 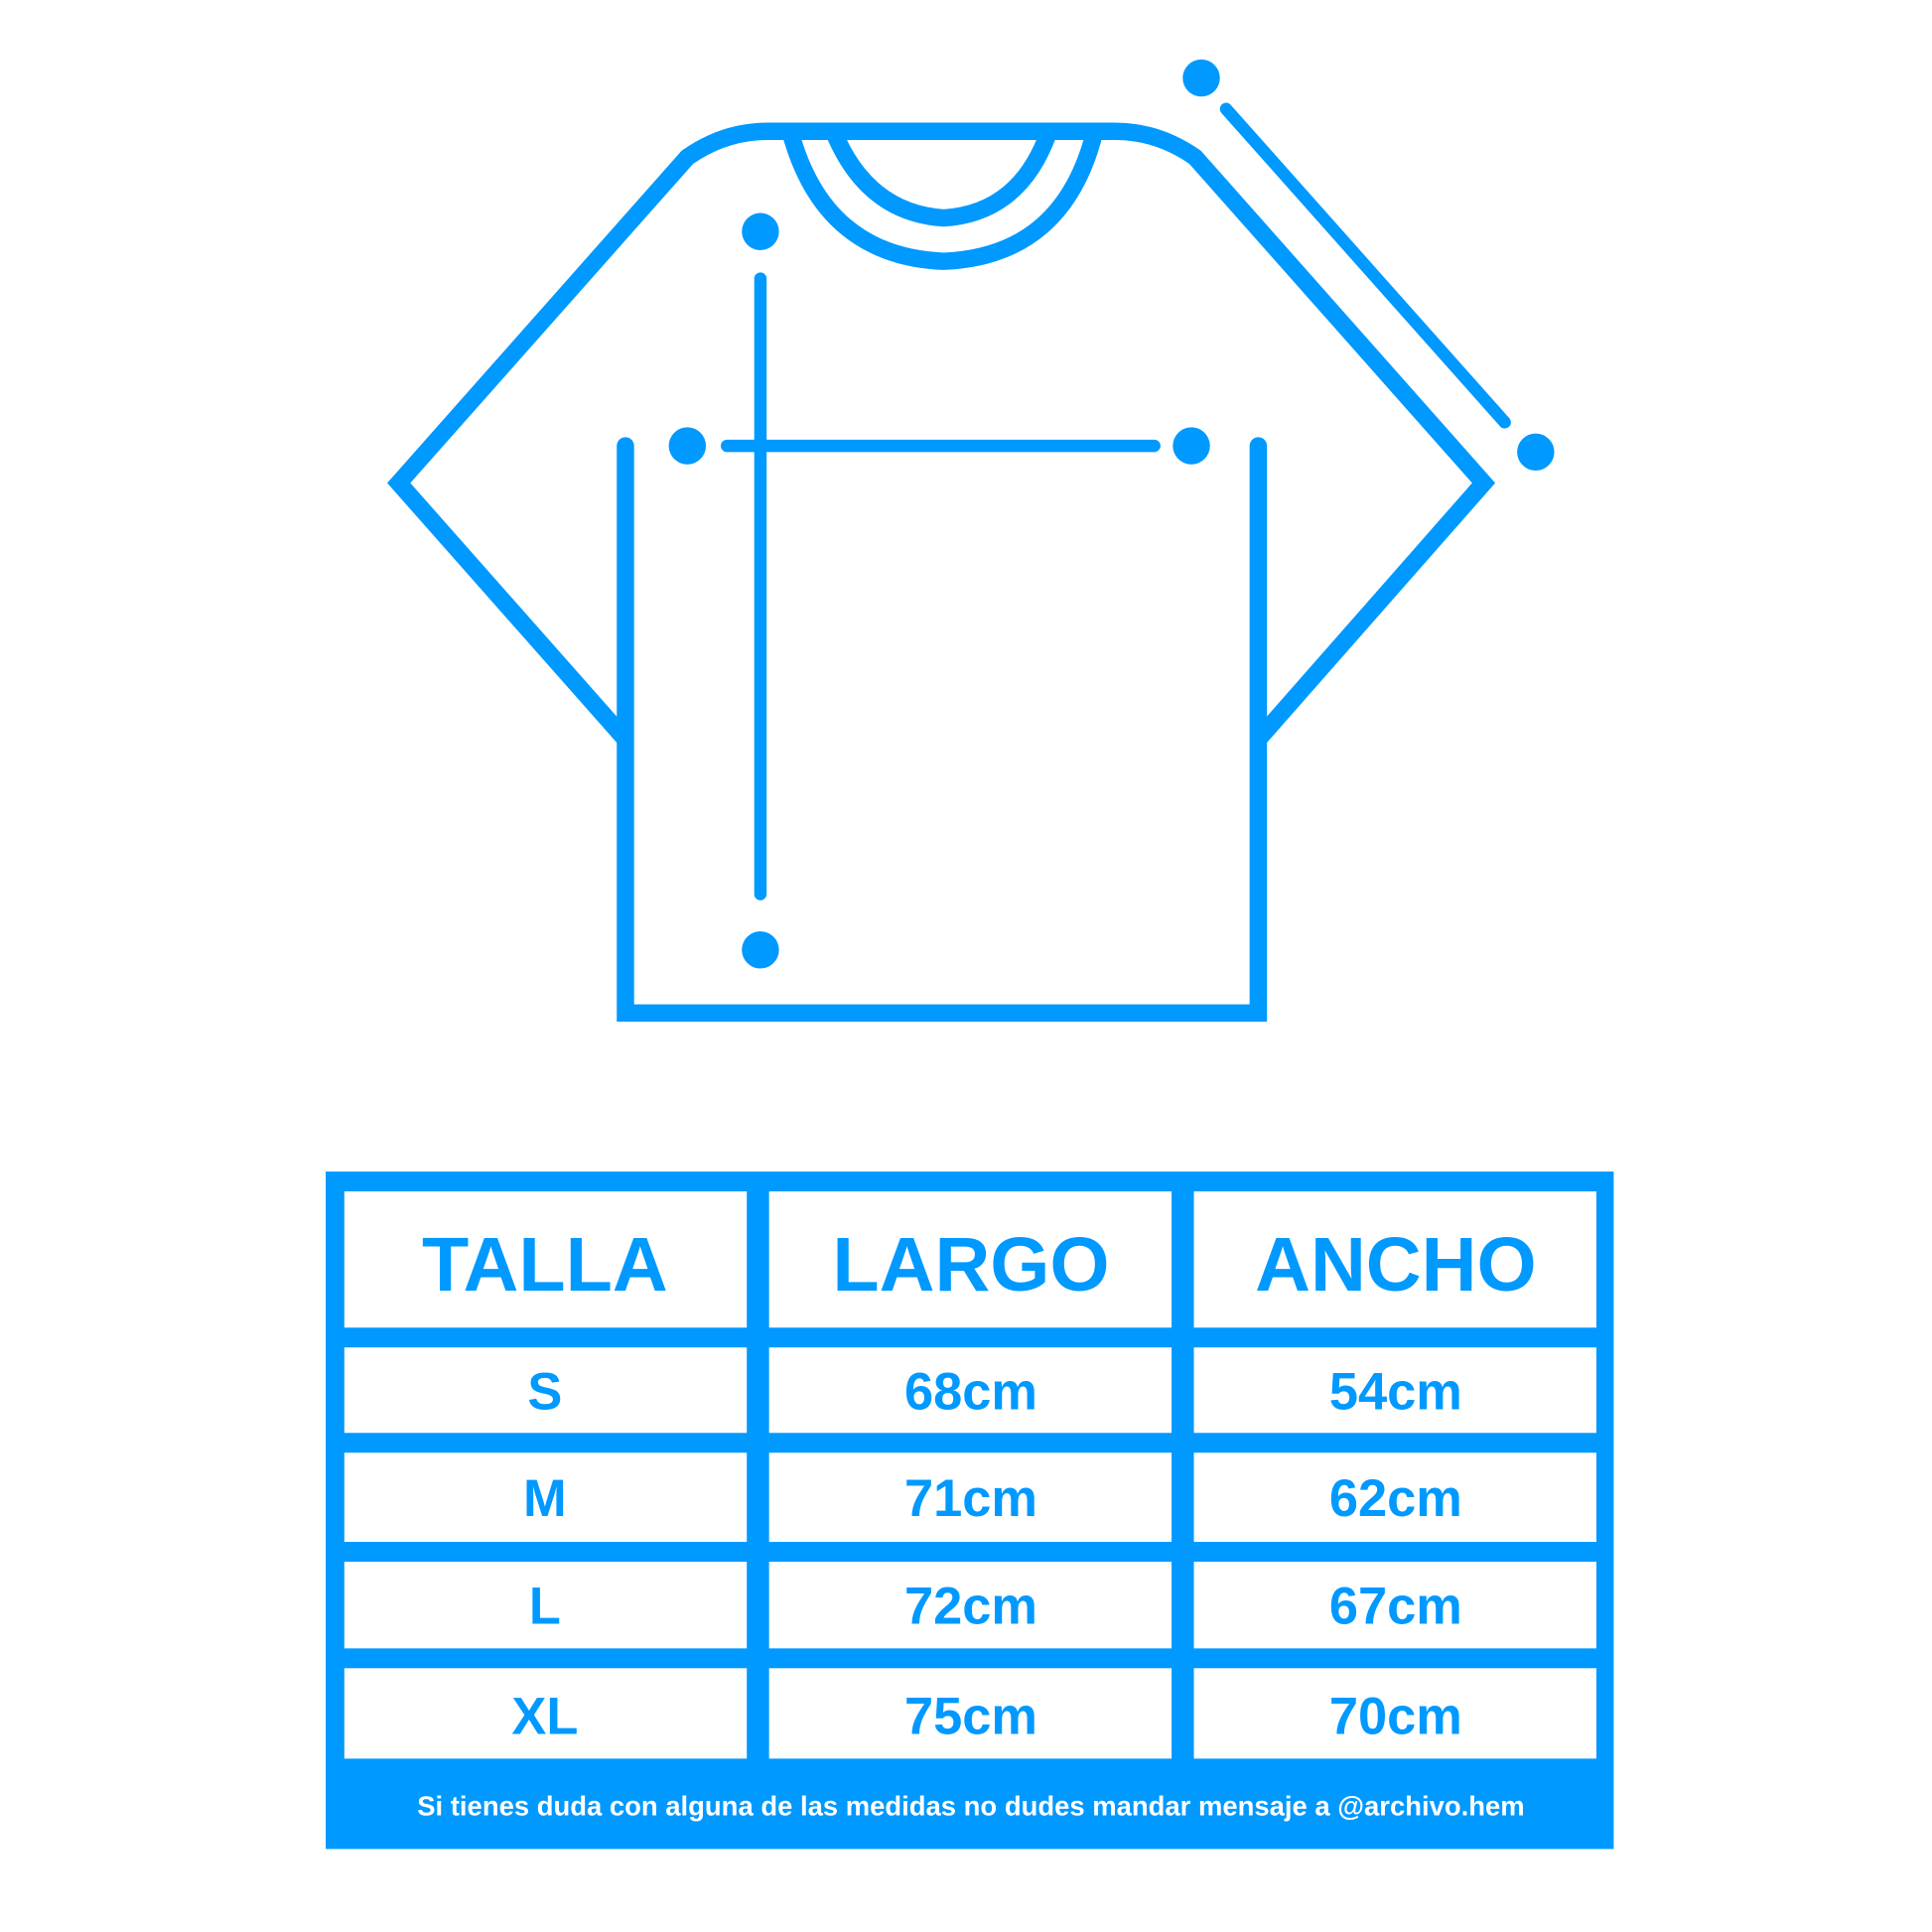 I want to click on row-s-ancho: 54cm, so click(x=1395, y=1393).